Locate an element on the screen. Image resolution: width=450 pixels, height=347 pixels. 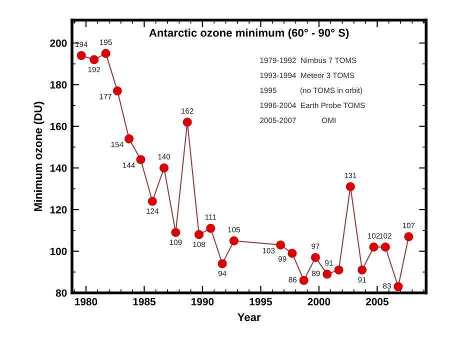
y-tick-label: 120 is located at coordinates (58, 210).